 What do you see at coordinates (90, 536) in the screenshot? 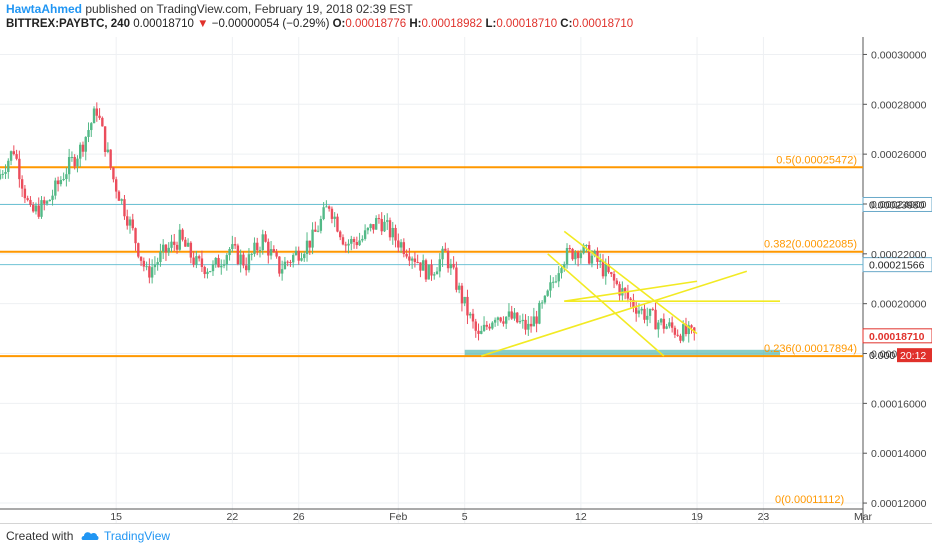
I see `tradingview-cloud-icon` at bounding box center [90, 536].